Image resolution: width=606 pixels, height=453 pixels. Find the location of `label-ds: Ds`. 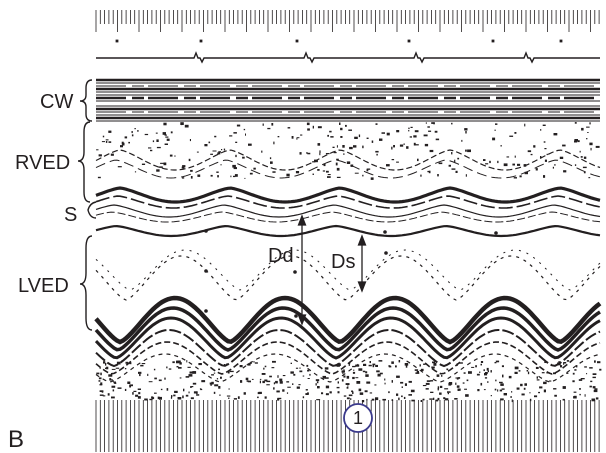

label-ds: Ds is located at coordinates (343, 262).